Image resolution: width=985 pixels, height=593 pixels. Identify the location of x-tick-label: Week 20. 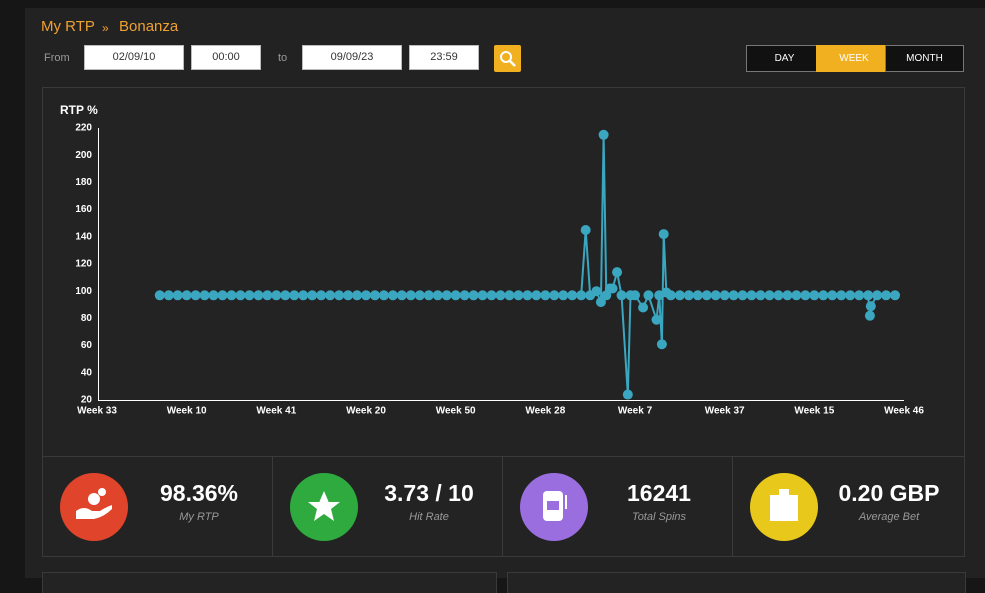
(366, 411).